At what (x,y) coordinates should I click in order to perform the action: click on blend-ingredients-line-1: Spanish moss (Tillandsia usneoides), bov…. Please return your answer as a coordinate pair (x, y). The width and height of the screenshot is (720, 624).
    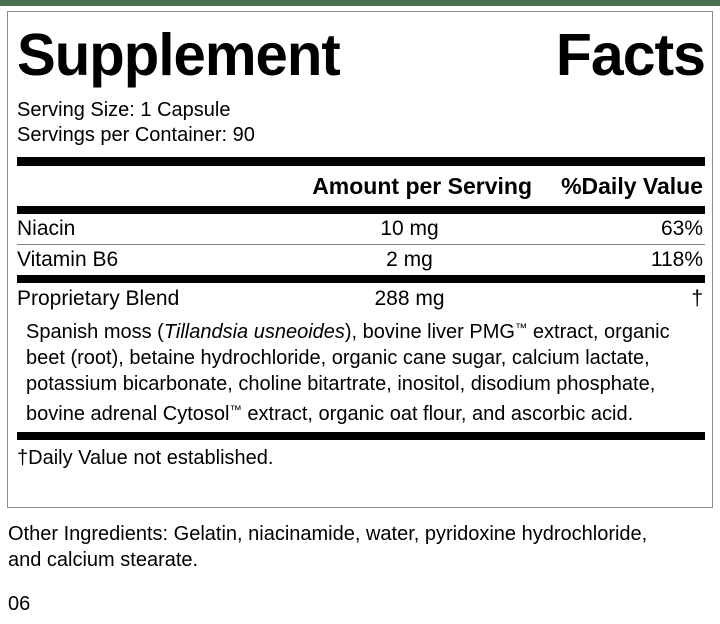
    Looking at the image, I should click on (361, 330).